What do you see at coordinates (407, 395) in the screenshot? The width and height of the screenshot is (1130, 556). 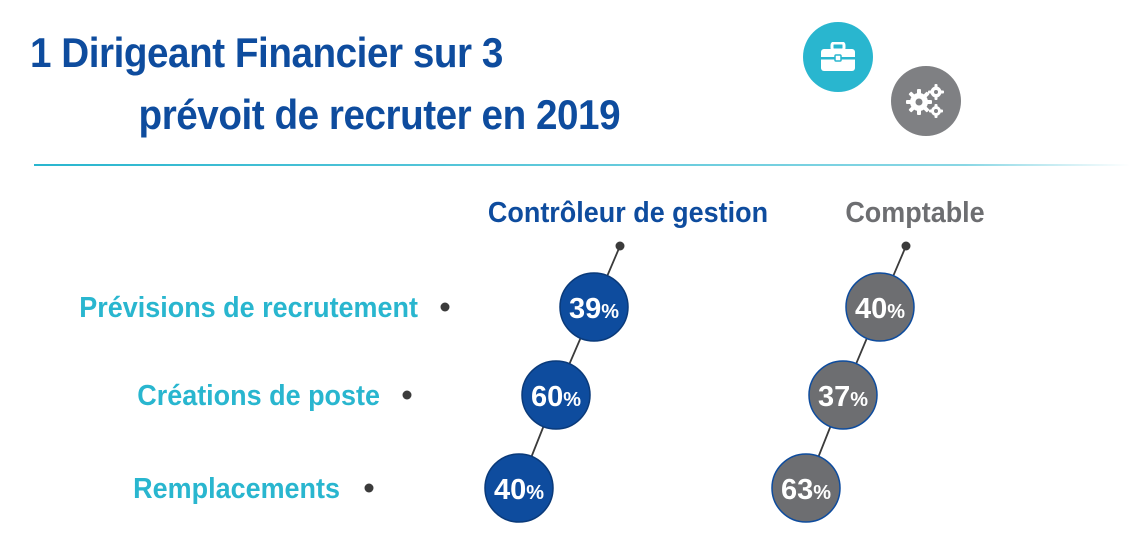 I see `row-dot-creations-de-poste` at bounding box center [407, 395].